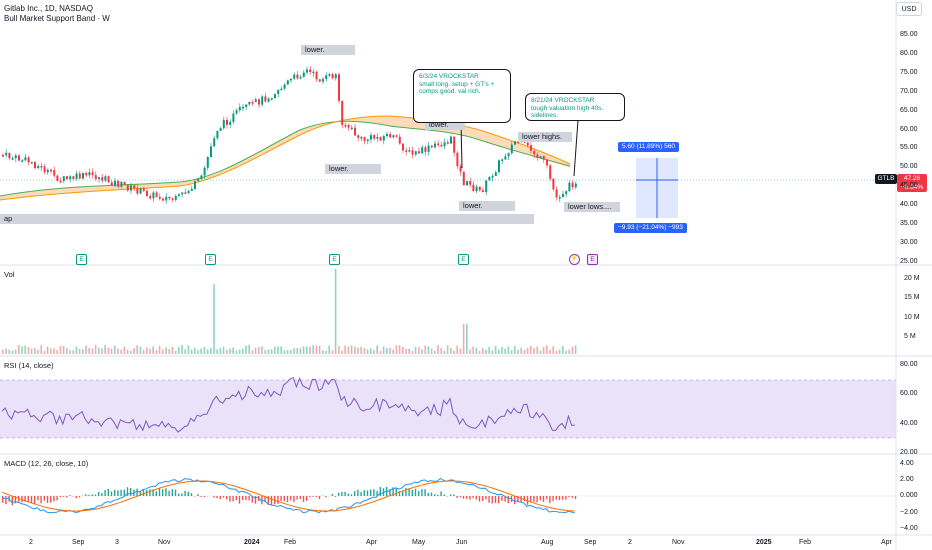 This screenshot has height=550, width=932. I want to click on time-axis-tick: Sep, so click(590, 542).